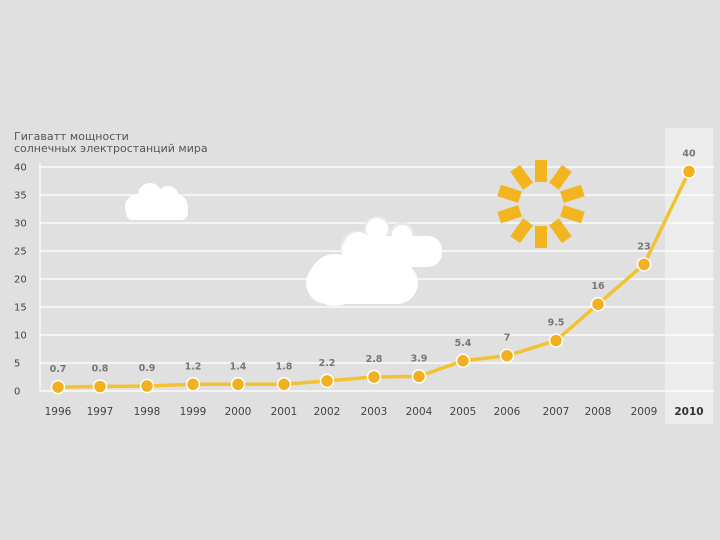  I want to click on x-tick-label: 2009, so click(644, 412).